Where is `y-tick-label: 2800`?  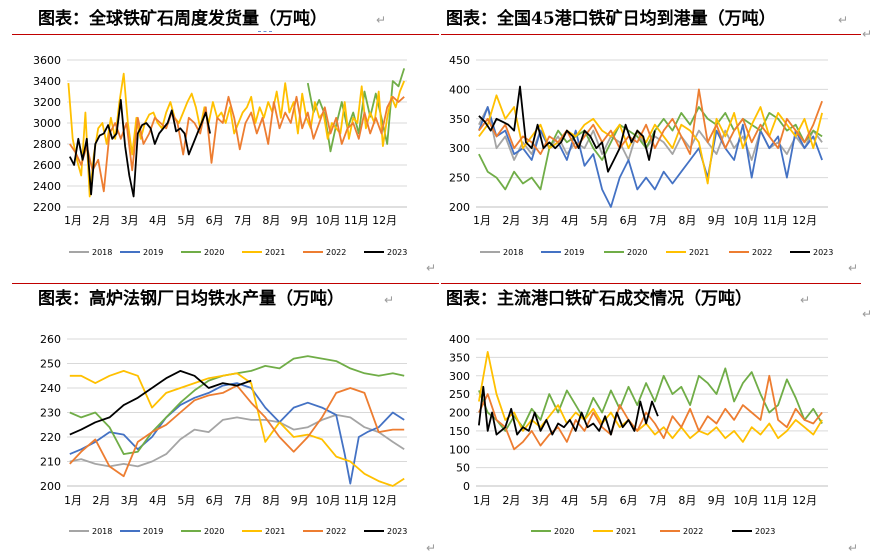
y-tick-label: 2800 is located at coordinates (47, 144).